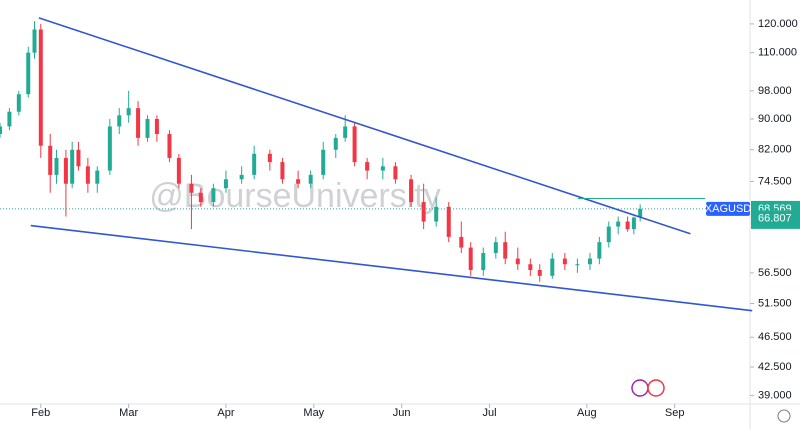  Describe the element at coordinates (656, 388) in the screenshot. I see `flag-icon` at that location.